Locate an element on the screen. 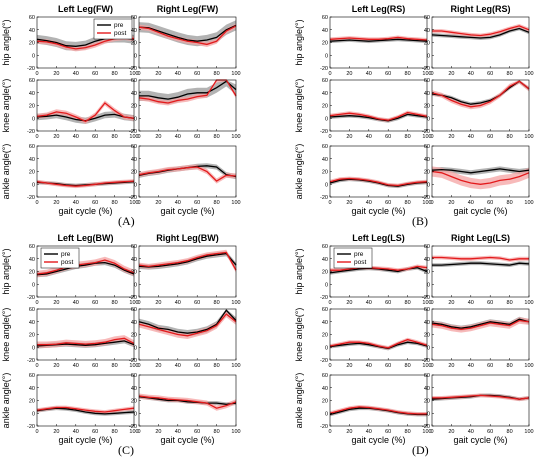 The height and width of the screenshot is (459, 550). column-title: Right Leg(FW) is located at coordinates (187, 9).